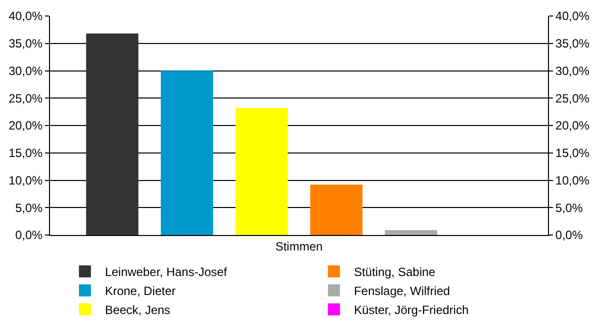 This screenshot has height=333, width=600. What do you see at coordinates (25, 16) in the screenshot?
I see `y-tick-label: 40,0%` at bounding box center [25, 16].